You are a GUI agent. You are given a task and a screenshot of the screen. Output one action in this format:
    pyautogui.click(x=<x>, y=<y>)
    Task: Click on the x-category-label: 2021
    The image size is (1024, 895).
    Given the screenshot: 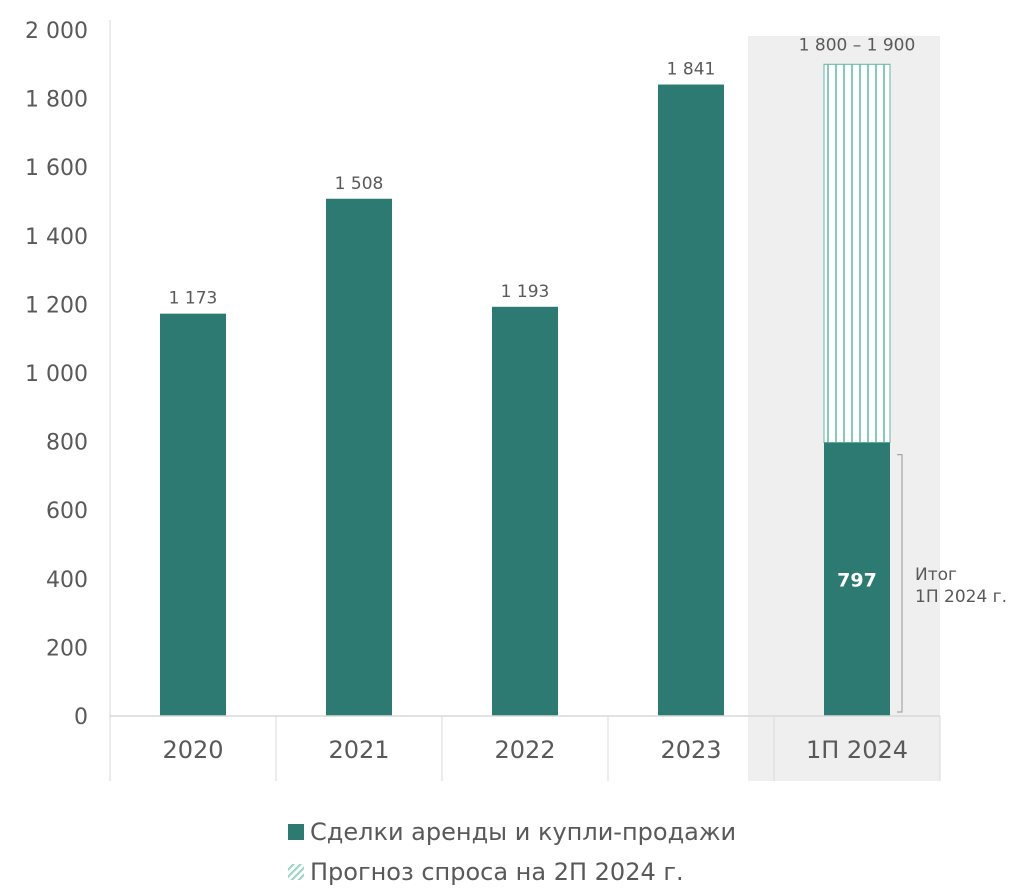 What is the action you would take?
    pyautogui.click(x=358, y=750)
    